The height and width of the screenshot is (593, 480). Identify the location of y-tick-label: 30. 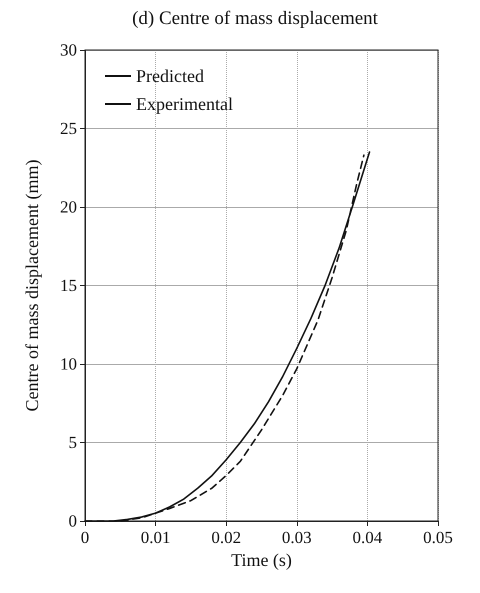
(68, 50).